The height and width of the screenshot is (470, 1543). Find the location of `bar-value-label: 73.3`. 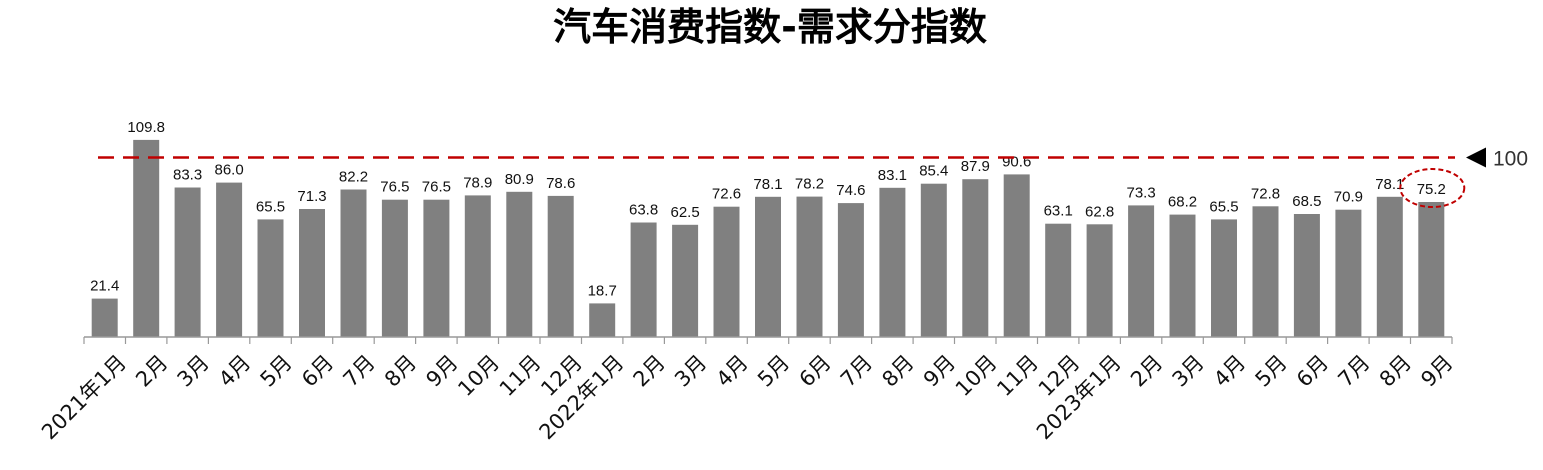

bar-value-label: 73.3 is located at coordinates (1140, 192).